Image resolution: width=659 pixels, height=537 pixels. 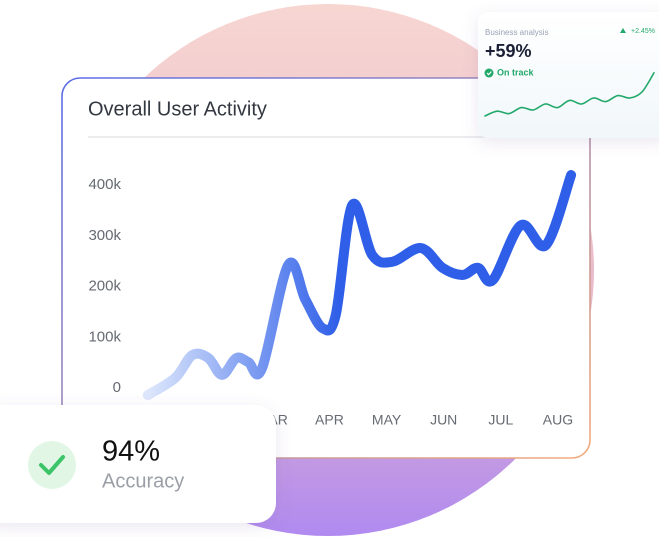 I want to click on check-badge, so click(x=52, y=465).